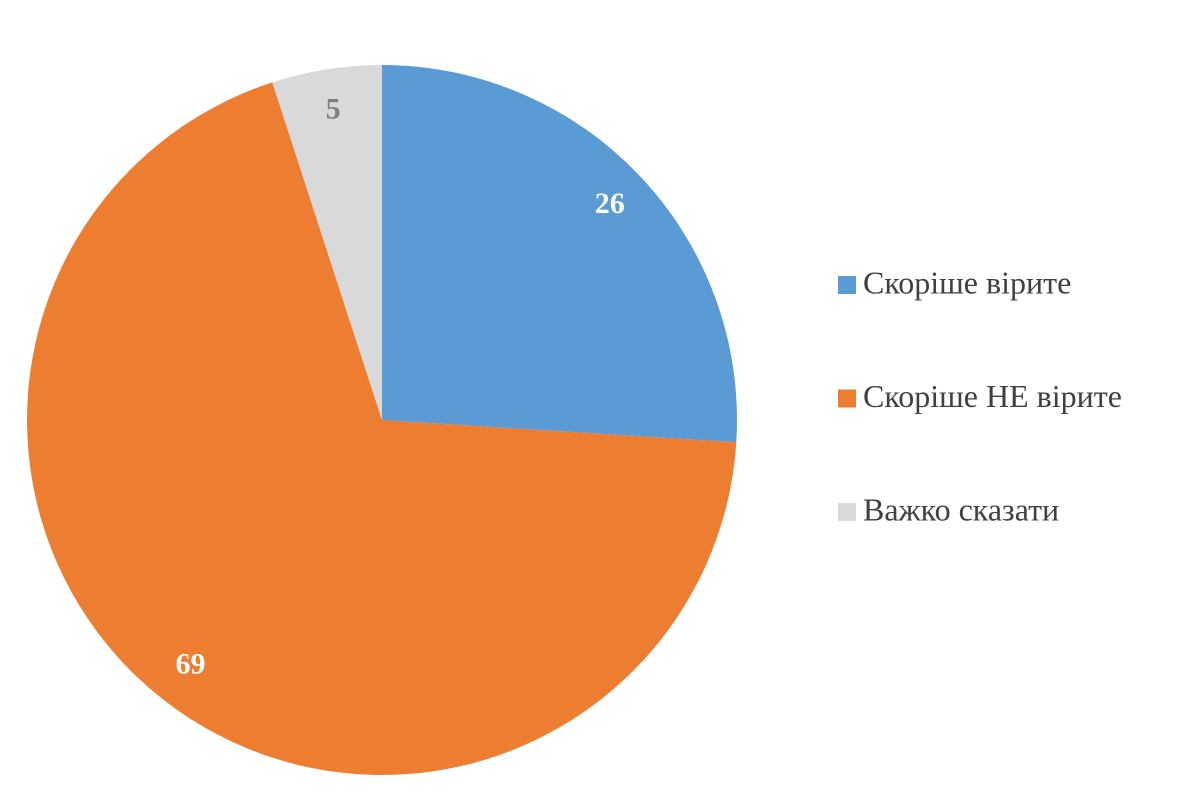 Image resolution: width=1200 pixels, height=800 pixels. What do you see at coordinates (333, 108) in the screenshot?
I see `value-label: 5` at bounding box center [333, 108].